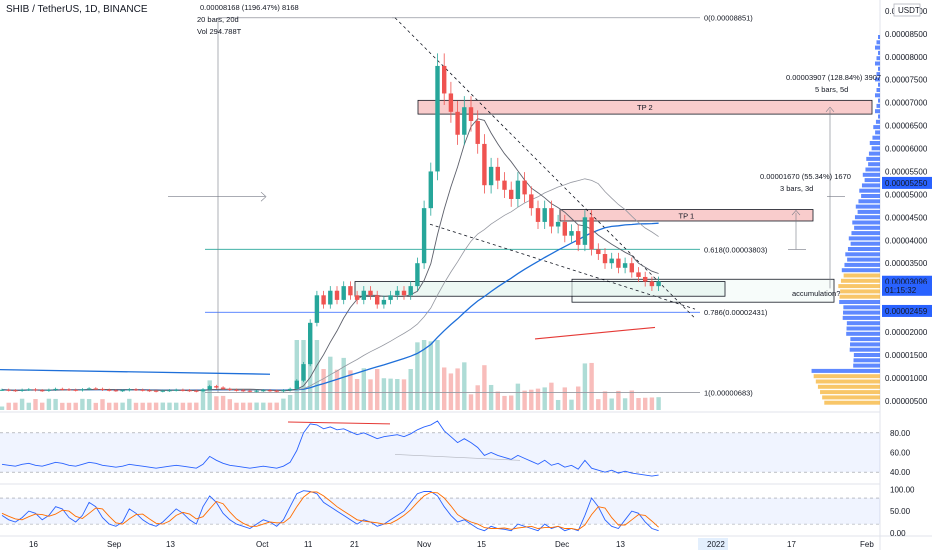 The image size is (932, 550). What do you see at coordinates (562, 544) in the screenshot?
I see `time-tick-label: Dec` at bounding box center [562, 544].